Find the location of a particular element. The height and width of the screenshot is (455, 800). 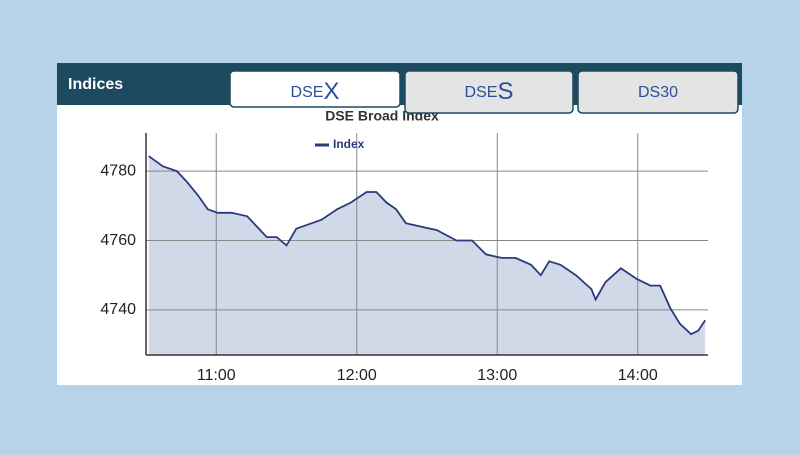

x-tick-label: 12:00 is located at coordinates (357, 375).